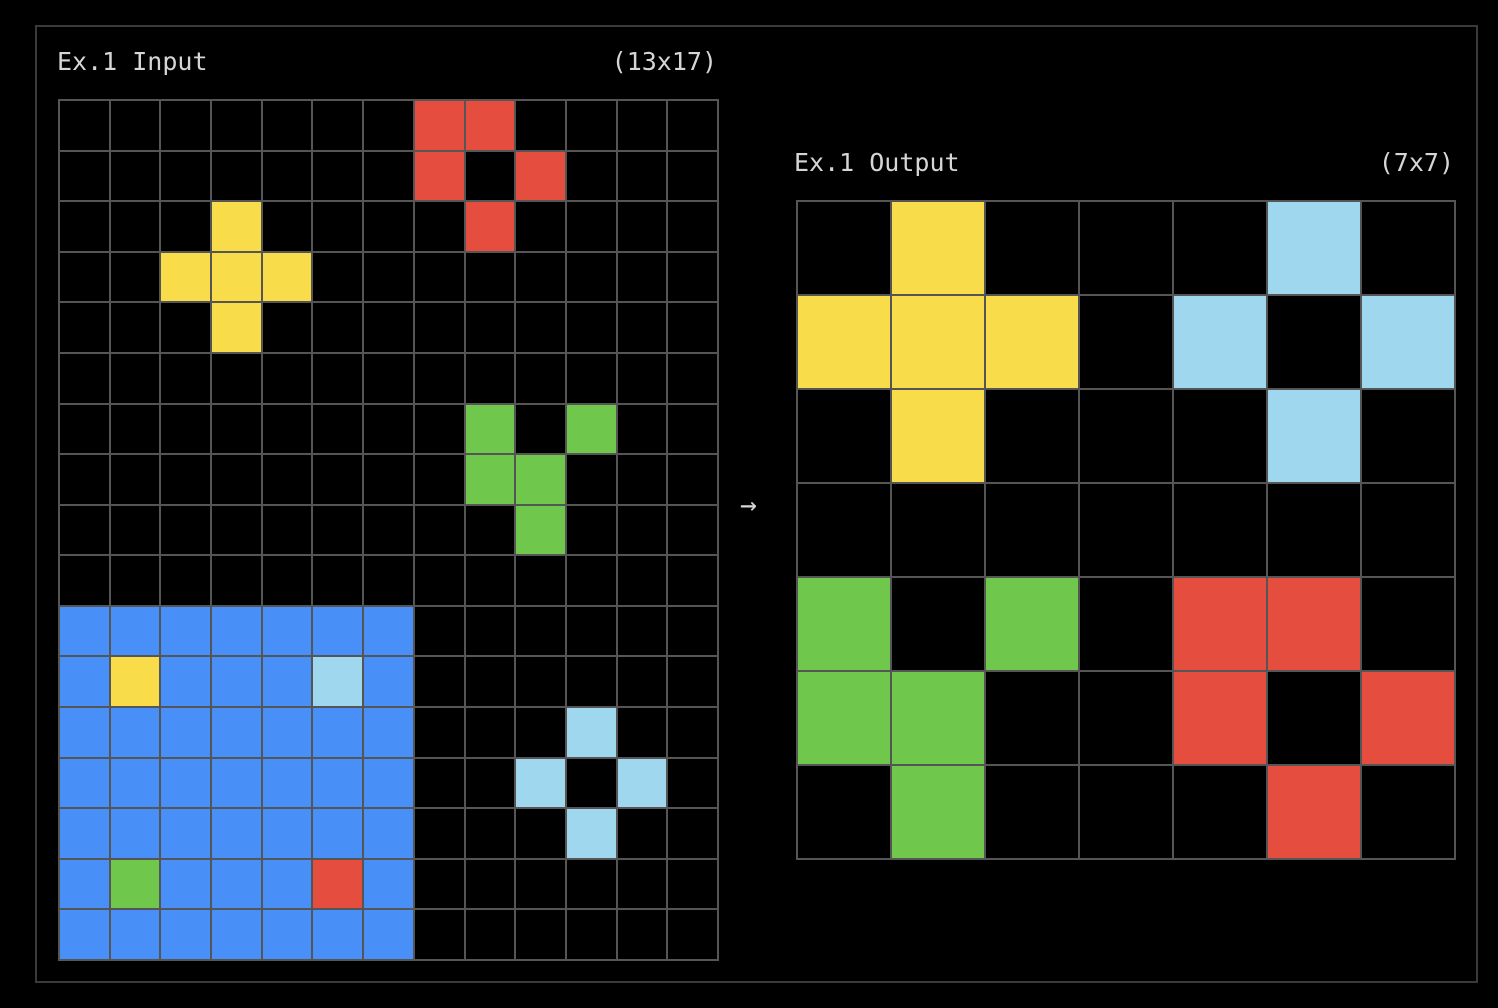  I want to click on input-cell-r14-c5, so click(338, 833).